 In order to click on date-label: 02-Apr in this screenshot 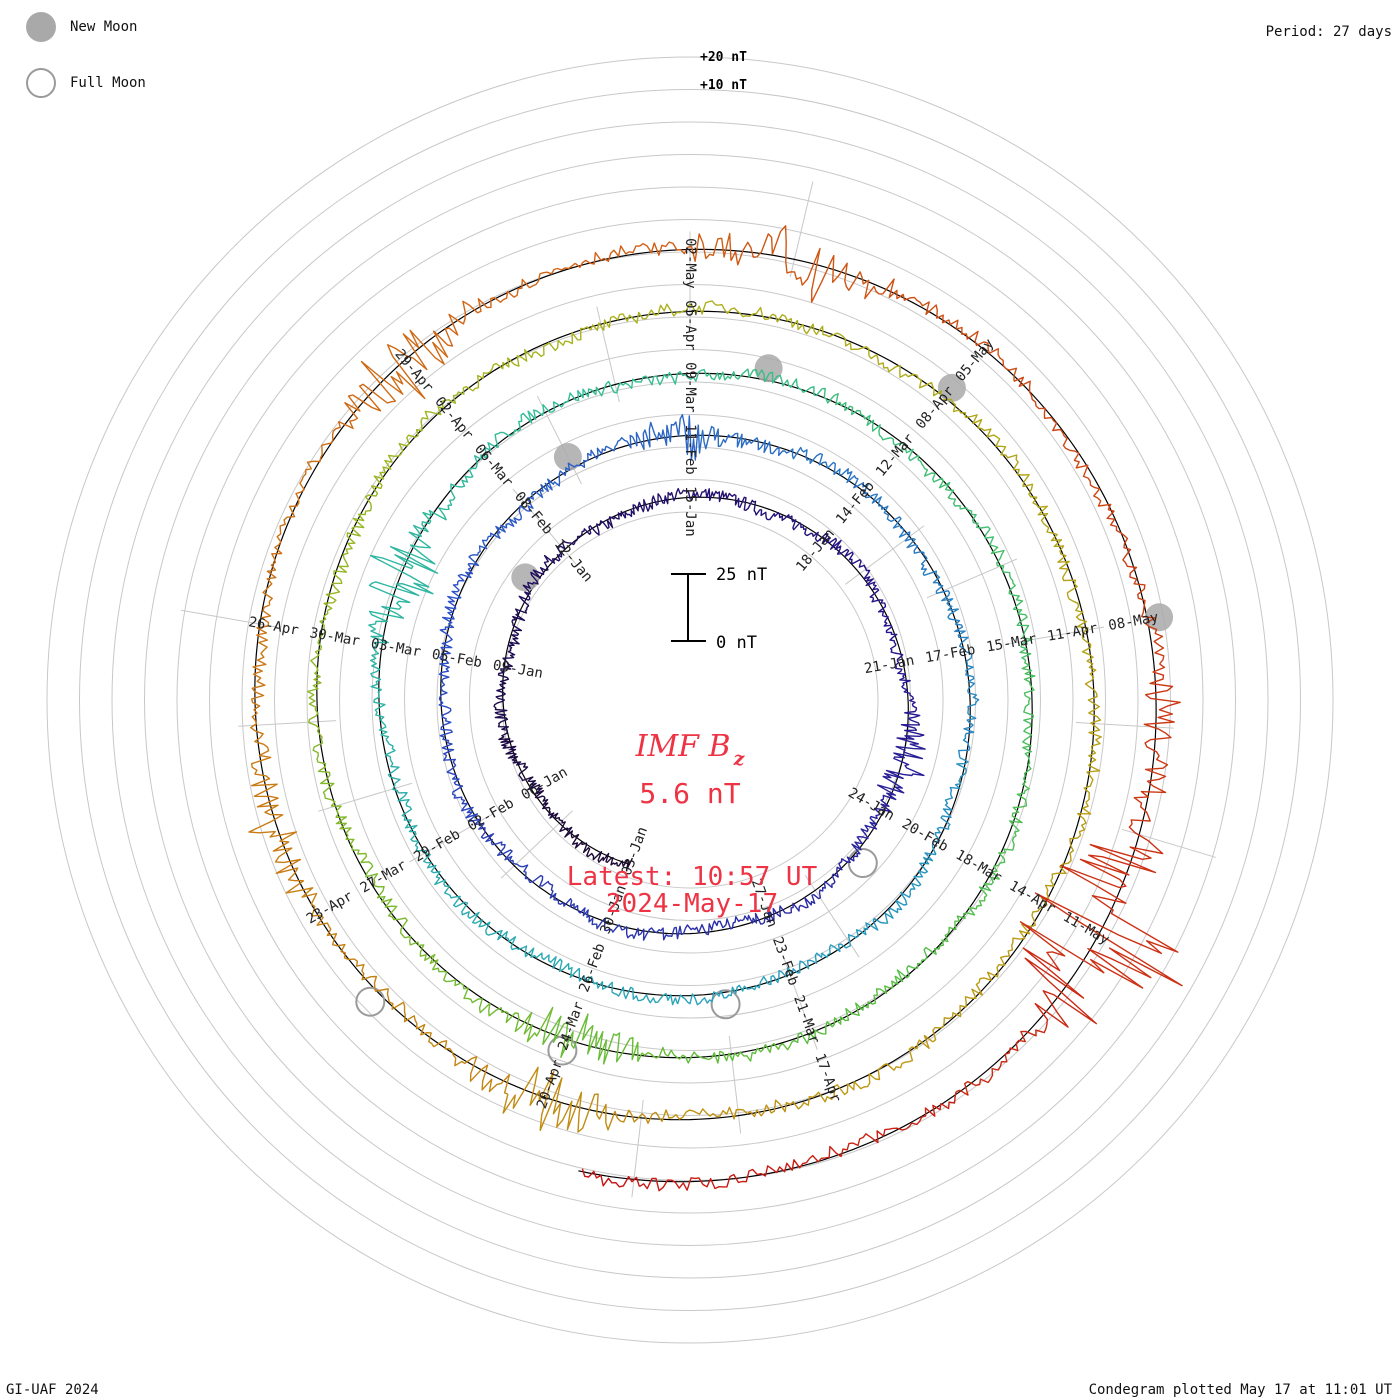, I will do `click(453, 418)`.